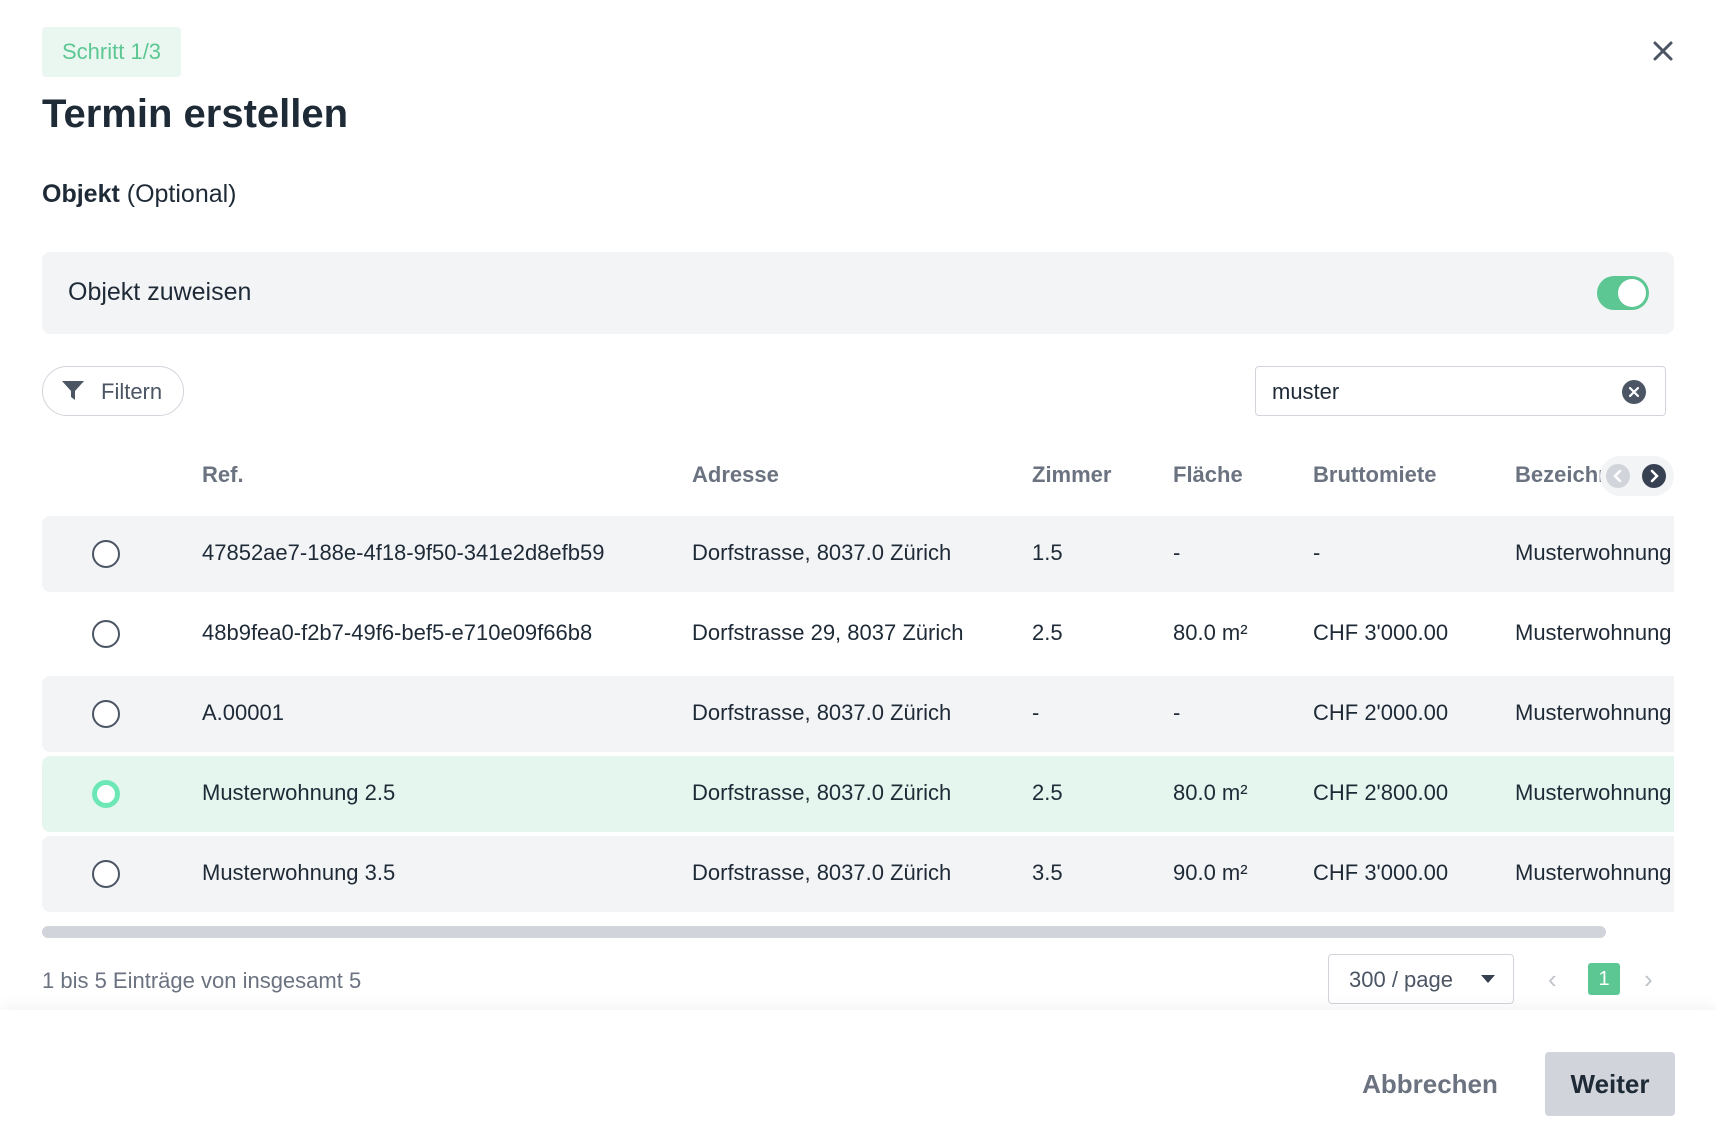 Image resolution: width=1716 pixels, height=1142 pixels. Describe the element at coordinates (1648, 979) in the screenshot. I see `pagination-next: ›` at that location.